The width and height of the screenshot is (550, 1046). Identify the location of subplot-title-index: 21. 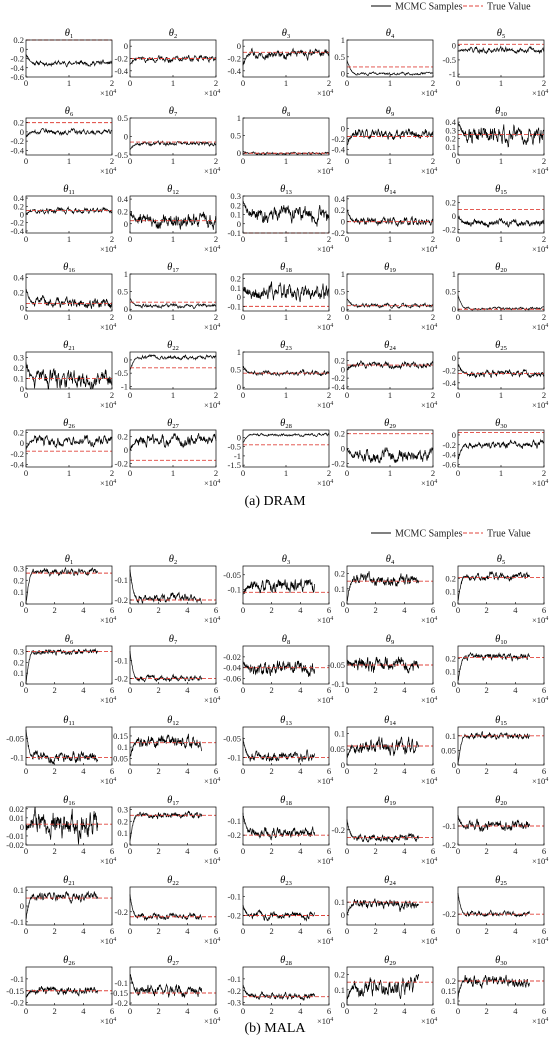
(71, 348).